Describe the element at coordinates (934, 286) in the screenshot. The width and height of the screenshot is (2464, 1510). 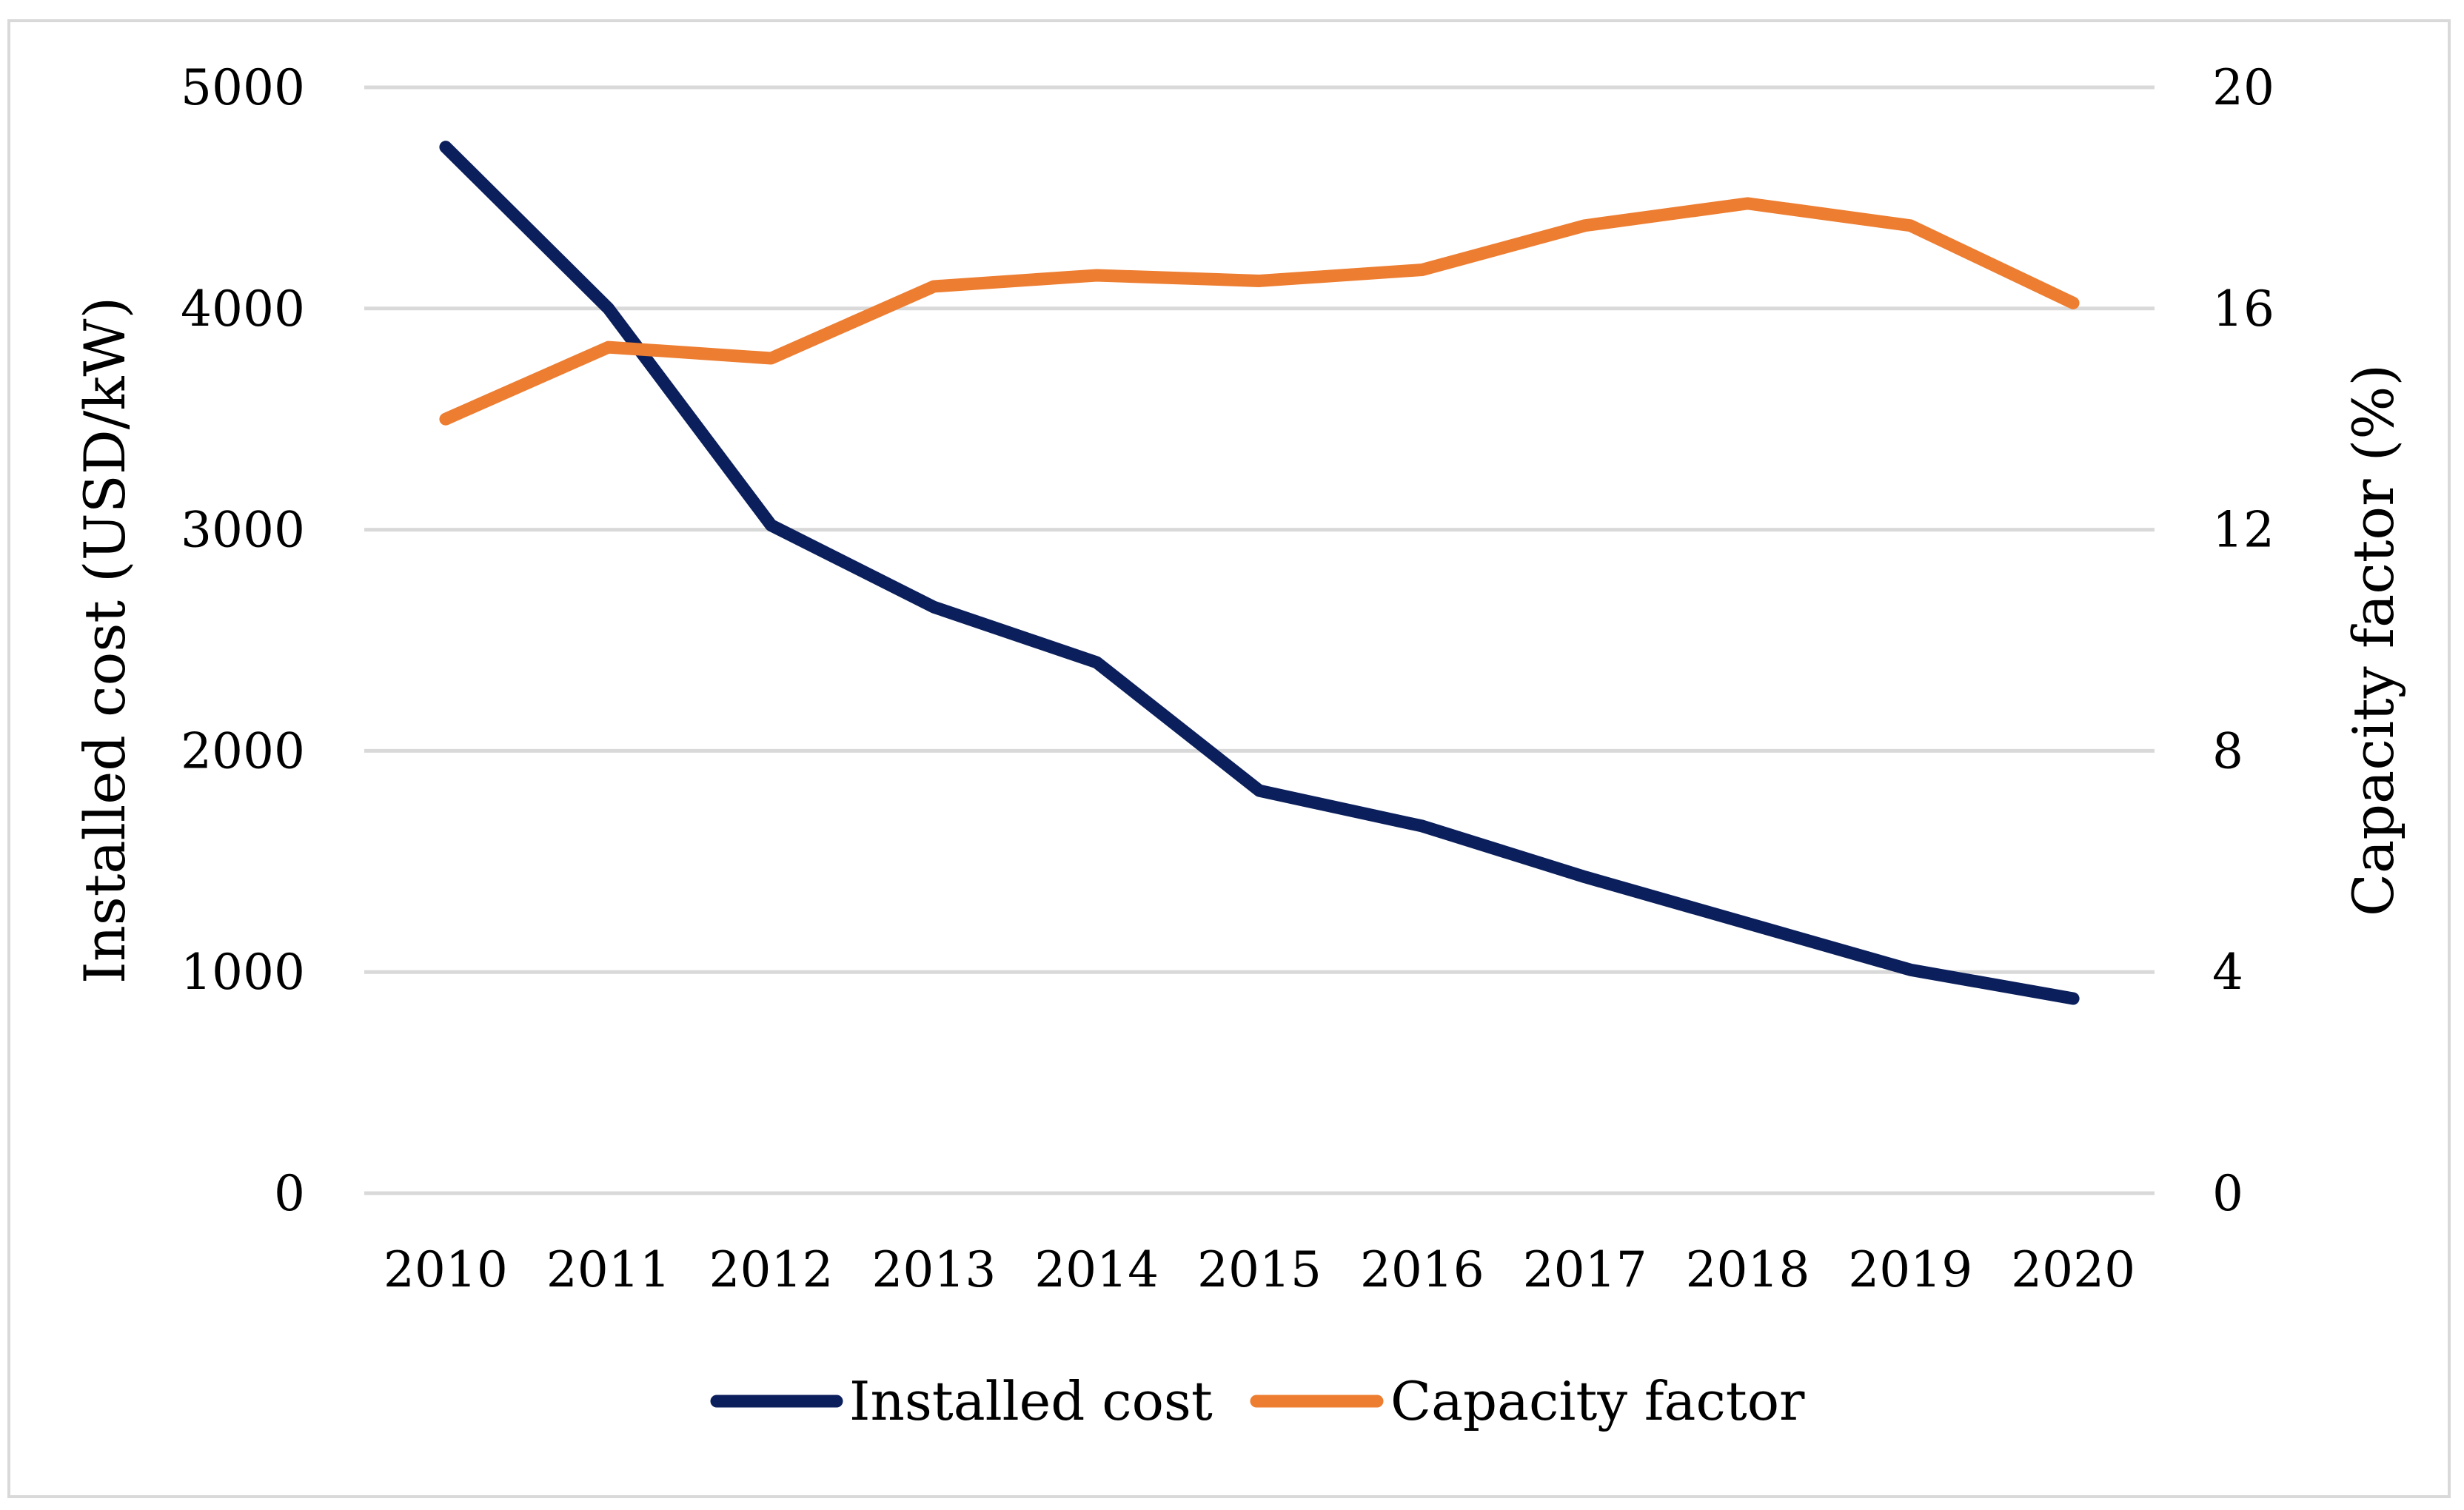
I see `data-point-capacity-factor-2013` at that location.